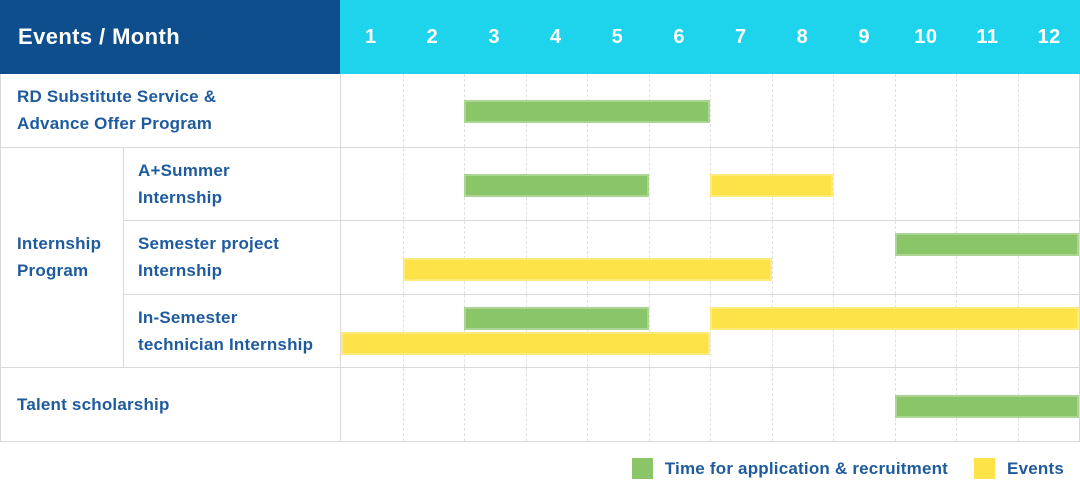  Describe the element at coordinates (617, 36) in the screenshot. I see `month-label: 5` at that location.